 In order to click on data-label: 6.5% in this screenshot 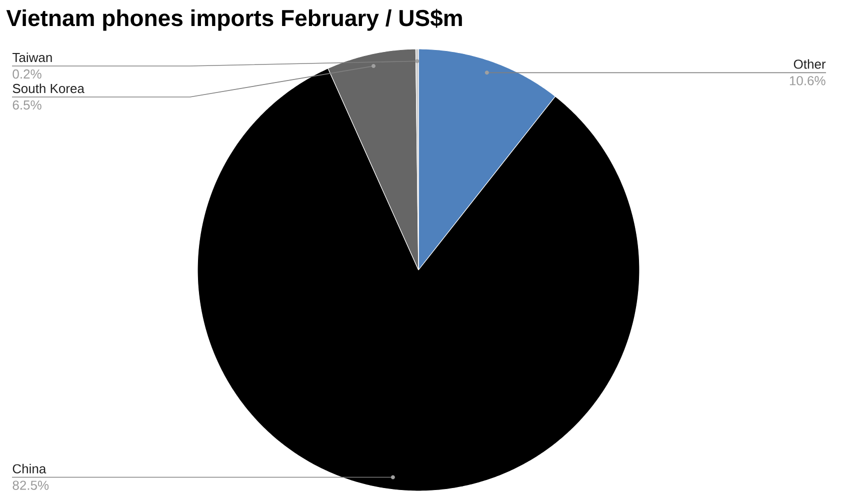, I will do `click(27, 105)`.